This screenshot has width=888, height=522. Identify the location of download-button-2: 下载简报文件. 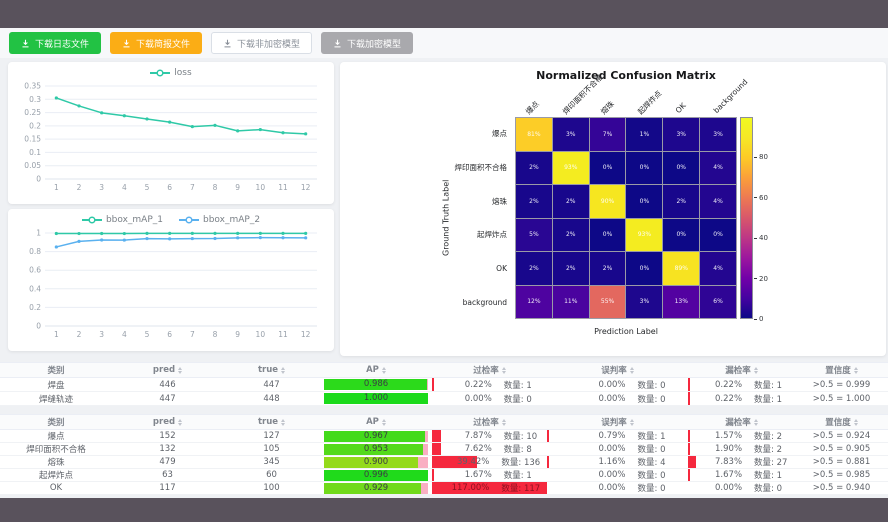
(156, 43).